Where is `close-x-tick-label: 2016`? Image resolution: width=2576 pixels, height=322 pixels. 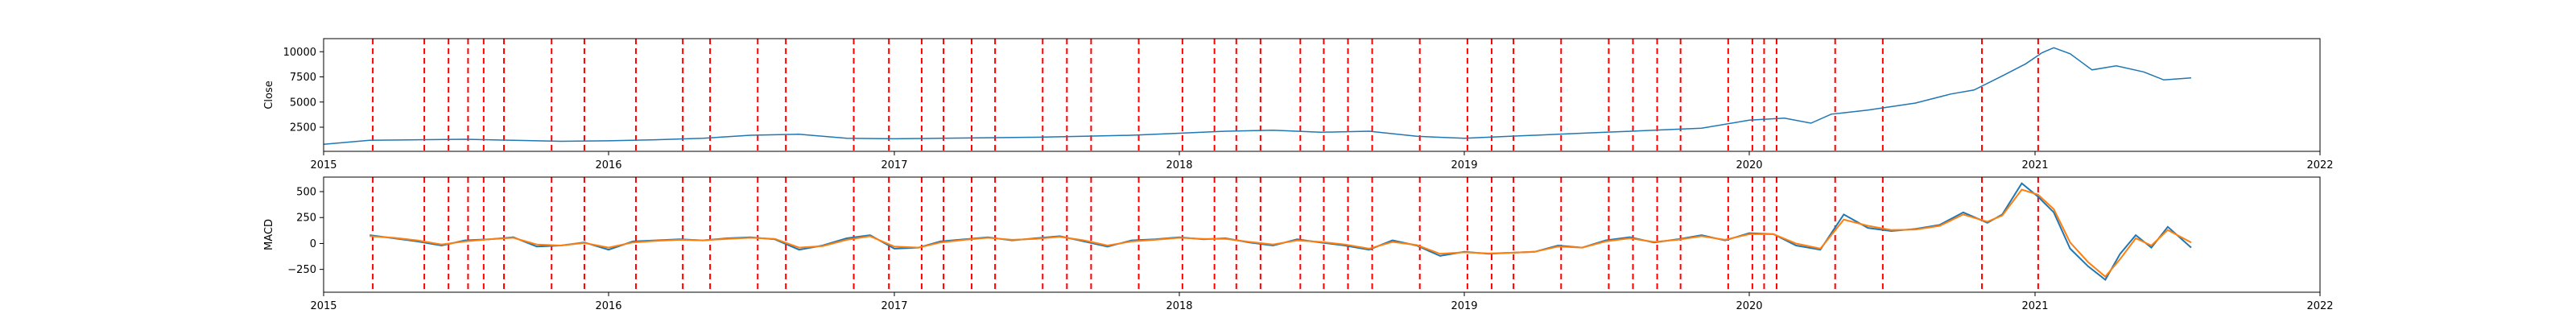
close-x-tick-label: 2016 is located at coordinates (608, 165).